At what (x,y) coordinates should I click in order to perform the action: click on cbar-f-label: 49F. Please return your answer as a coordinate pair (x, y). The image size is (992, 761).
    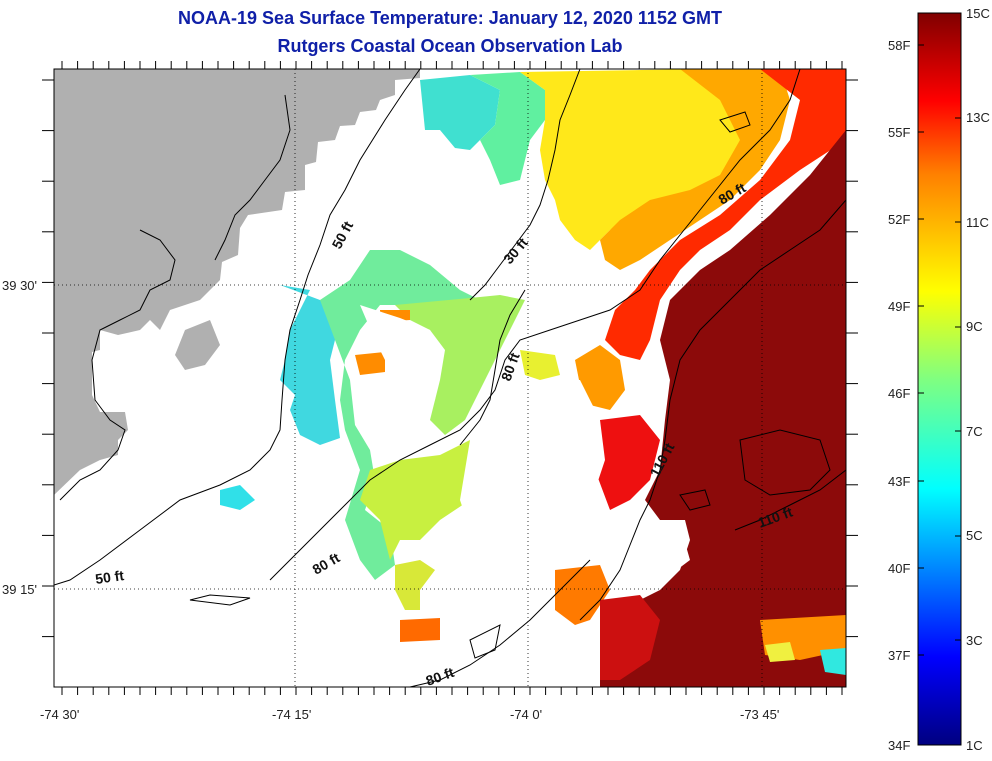
    Looking at the image, I should click on (899, 306).